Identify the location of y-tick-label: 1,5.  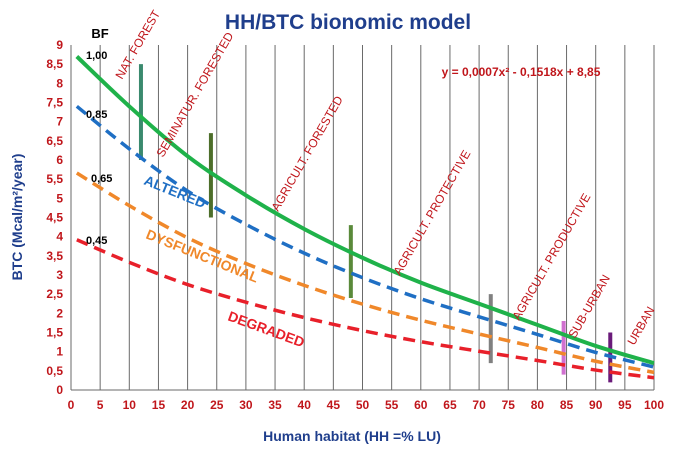
(54, 333).